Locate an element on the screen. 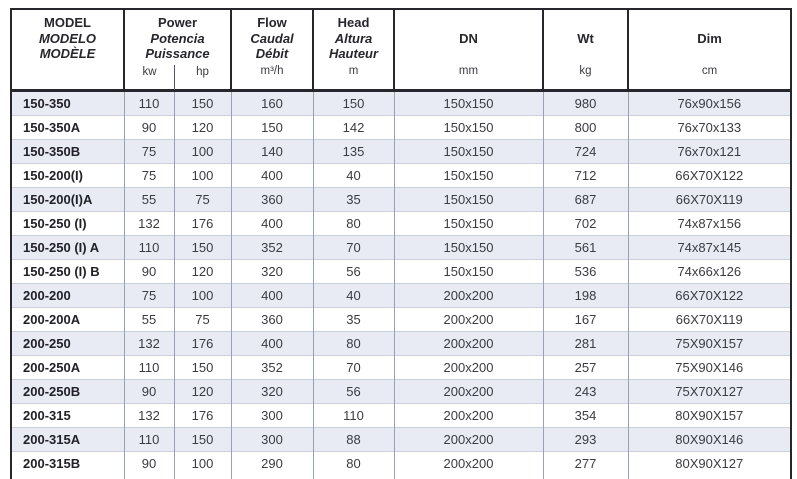 This screenshot has height=479, width=797. dn-header-stack: DN mm is located at coordinates (468, 49).